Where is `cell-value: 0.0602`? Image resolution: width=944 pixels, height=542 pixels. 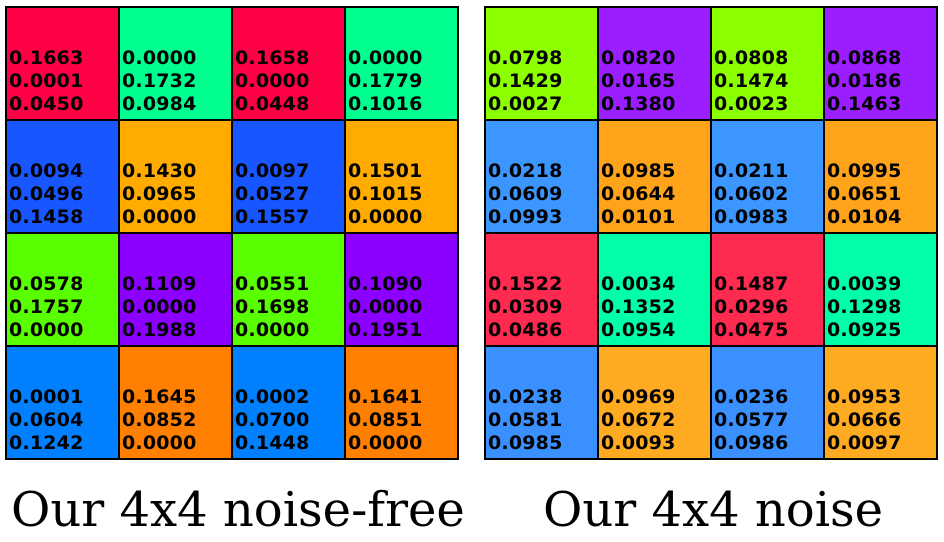 cell-value: 0.0602 is located at coordinates (751, 194).